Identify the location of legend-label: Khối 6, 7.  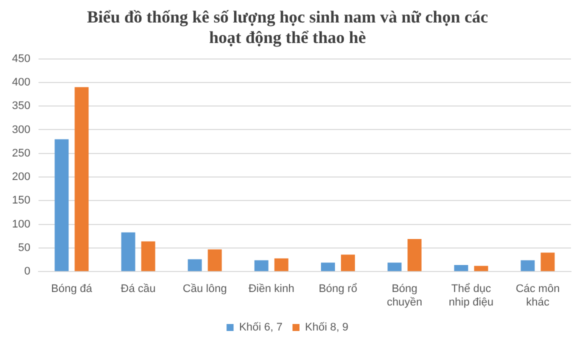
(260, 328).